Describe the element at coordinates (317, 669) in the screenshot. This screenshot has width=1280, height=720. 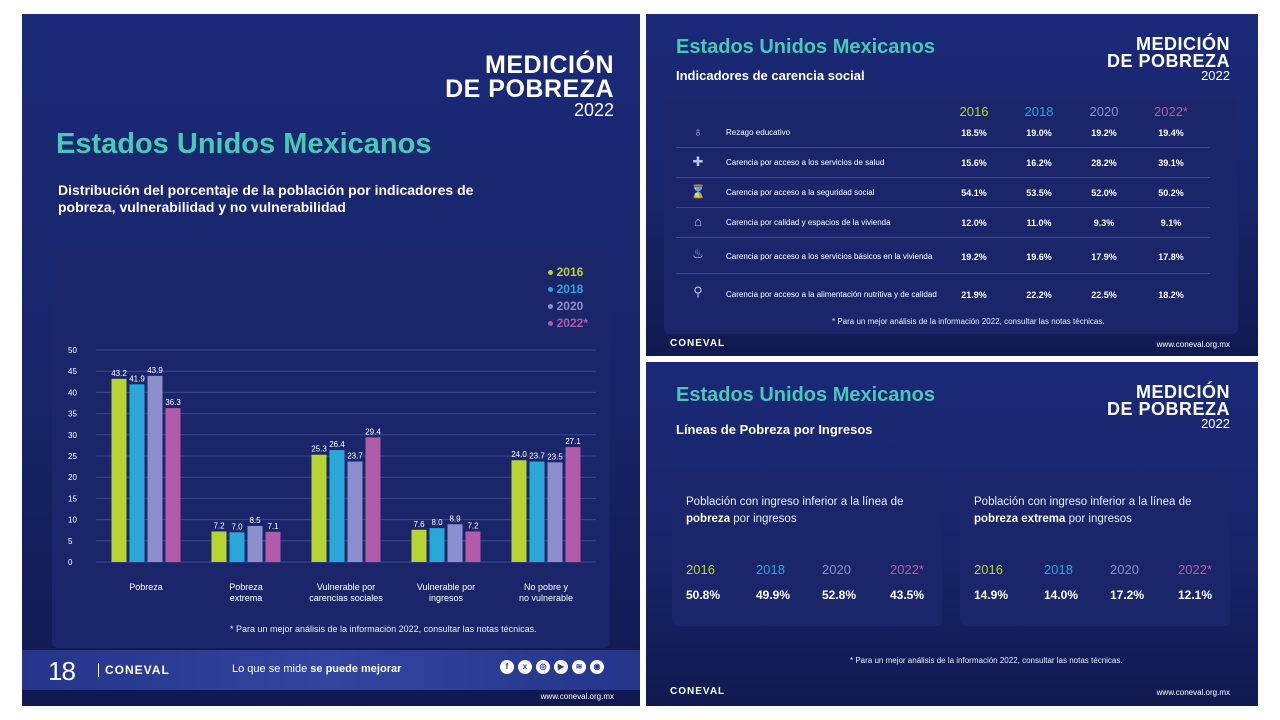
I see `slogan: Lo que se mide se puede mejorar` at that location.